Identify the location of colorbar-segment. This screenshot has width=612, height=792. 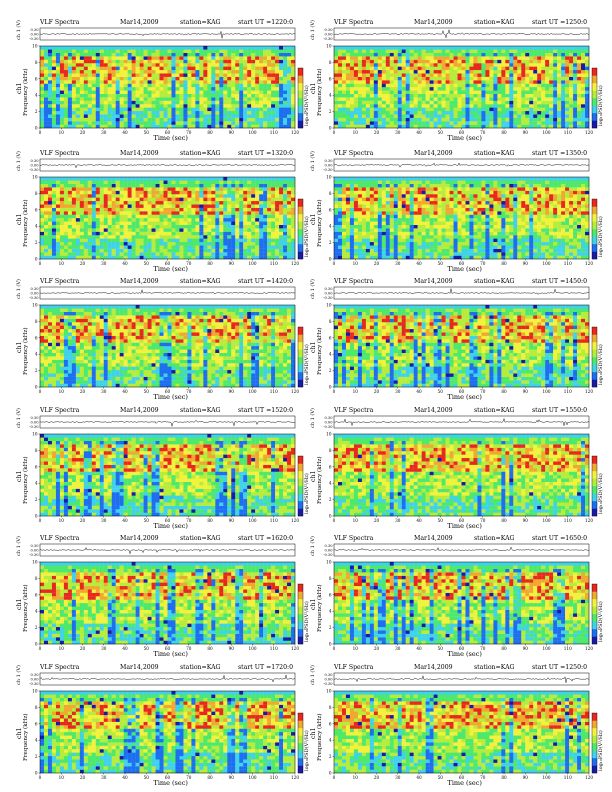
(594, 87).